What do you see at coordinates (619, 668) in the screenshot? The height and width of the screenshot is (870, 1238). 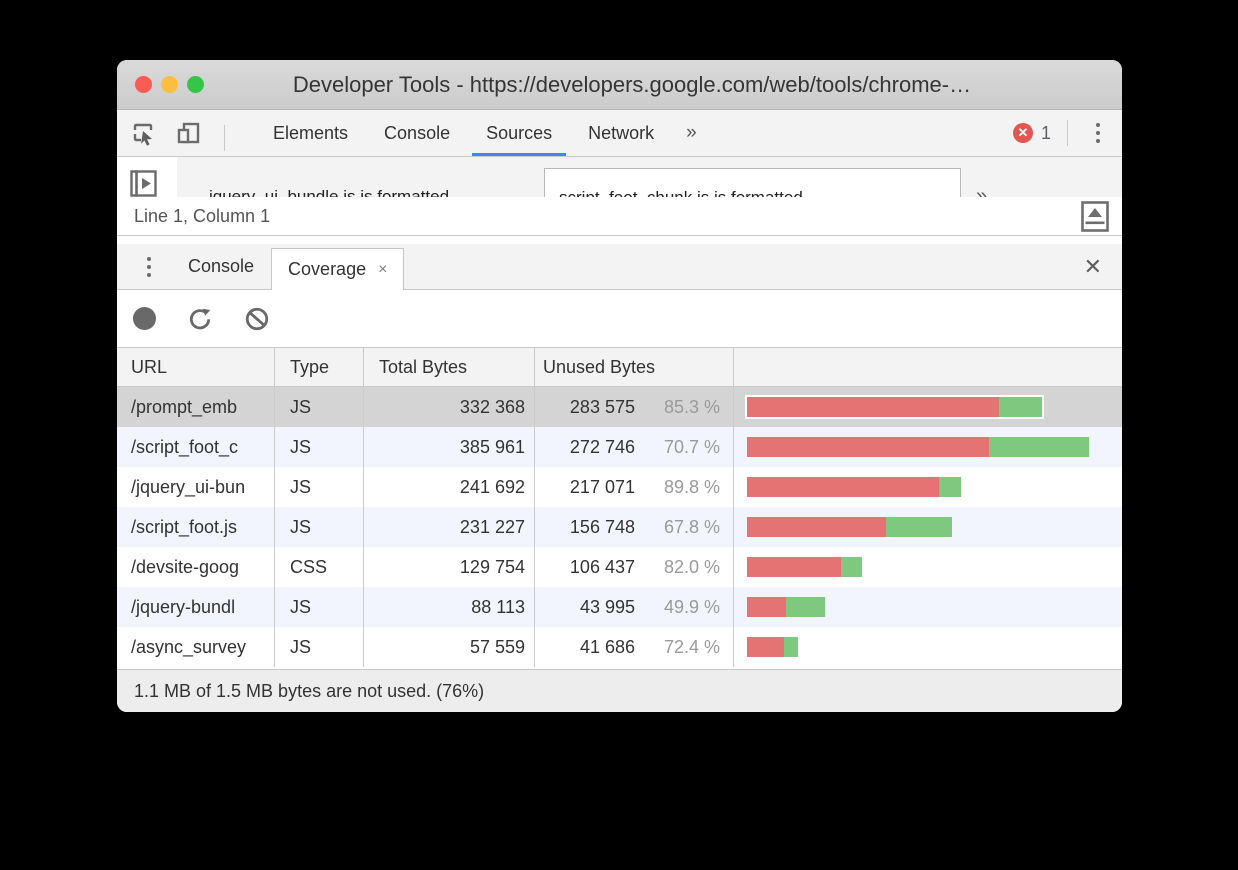 I see `footer-gap` at bounding box center [619, 668].